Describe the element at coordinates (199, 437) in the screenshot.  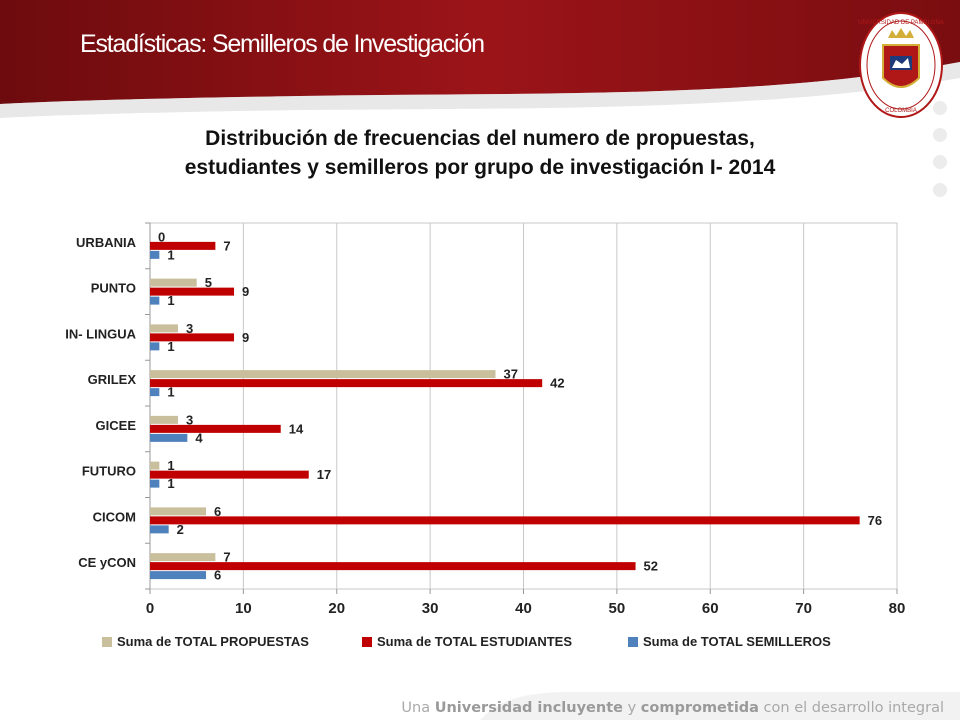
I see `data-label-semilleros: 4` at that location.